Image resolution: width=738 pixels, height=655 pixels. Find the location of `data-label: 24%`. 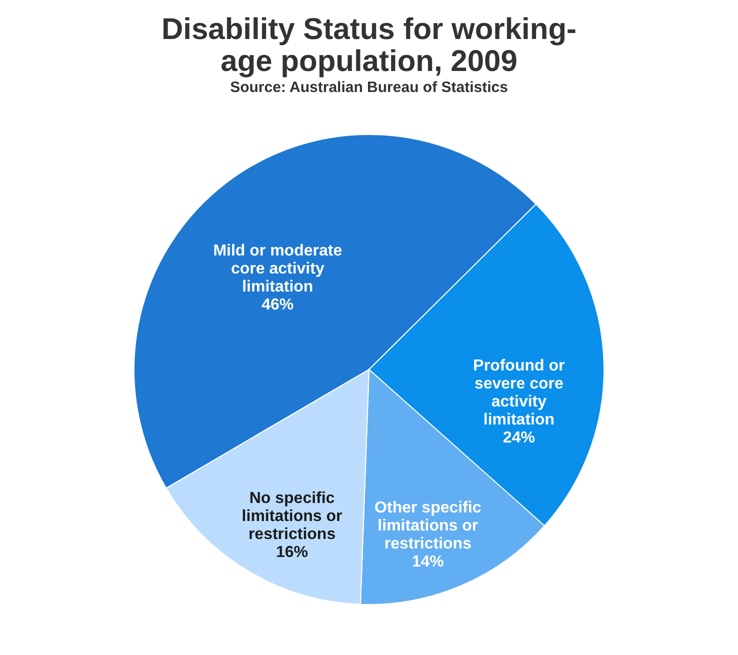

data-label: 24% is located at coordinates (518, 438).